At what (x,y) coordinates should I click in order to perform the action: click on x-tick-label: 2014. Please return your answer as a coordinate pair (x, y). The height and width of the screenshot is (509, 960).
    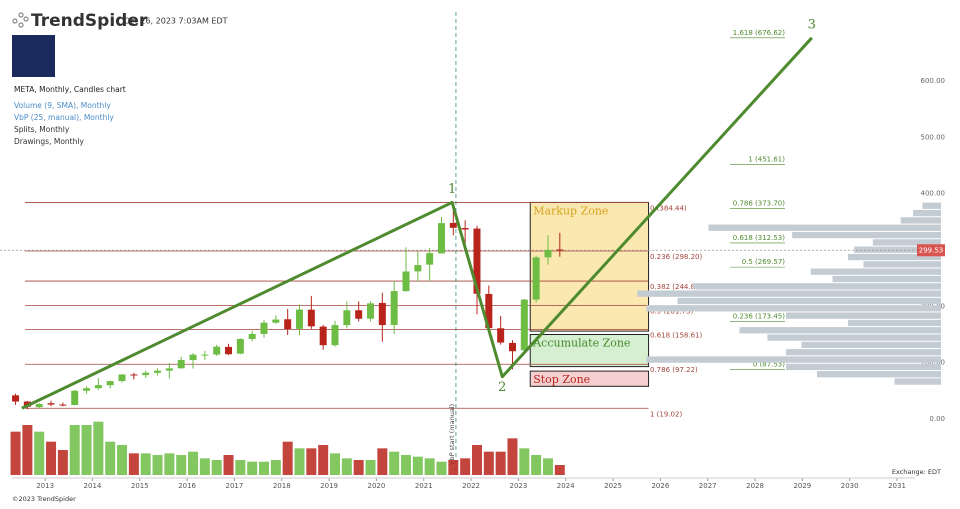
    Looking at the image, I should click on (93, 486).